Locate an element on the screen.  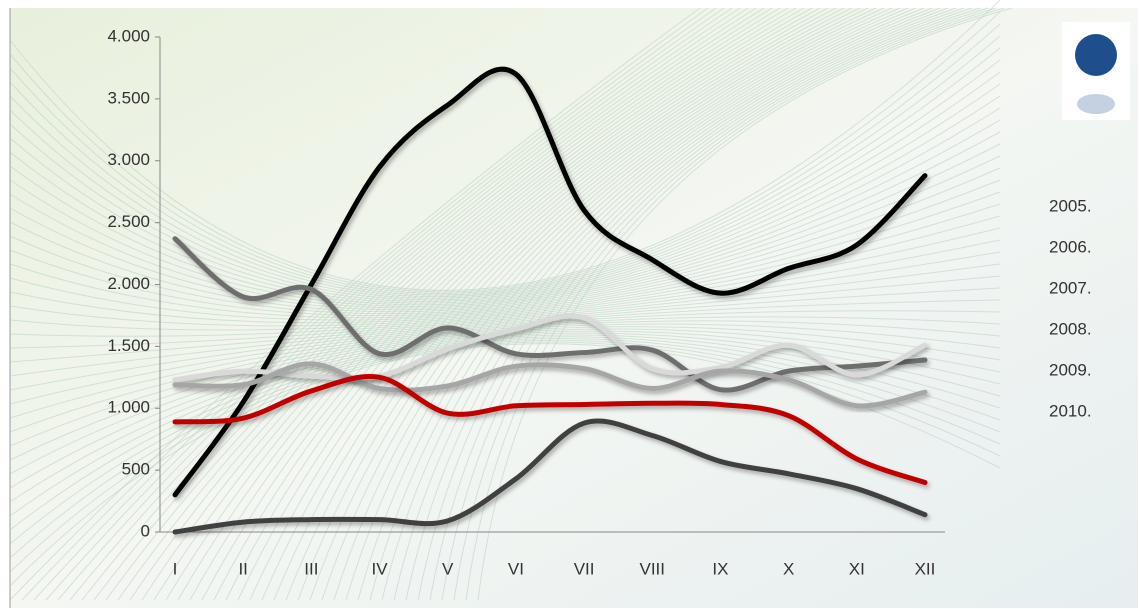
y-tick-label: 4.000 is located at coordinates (128, 35).